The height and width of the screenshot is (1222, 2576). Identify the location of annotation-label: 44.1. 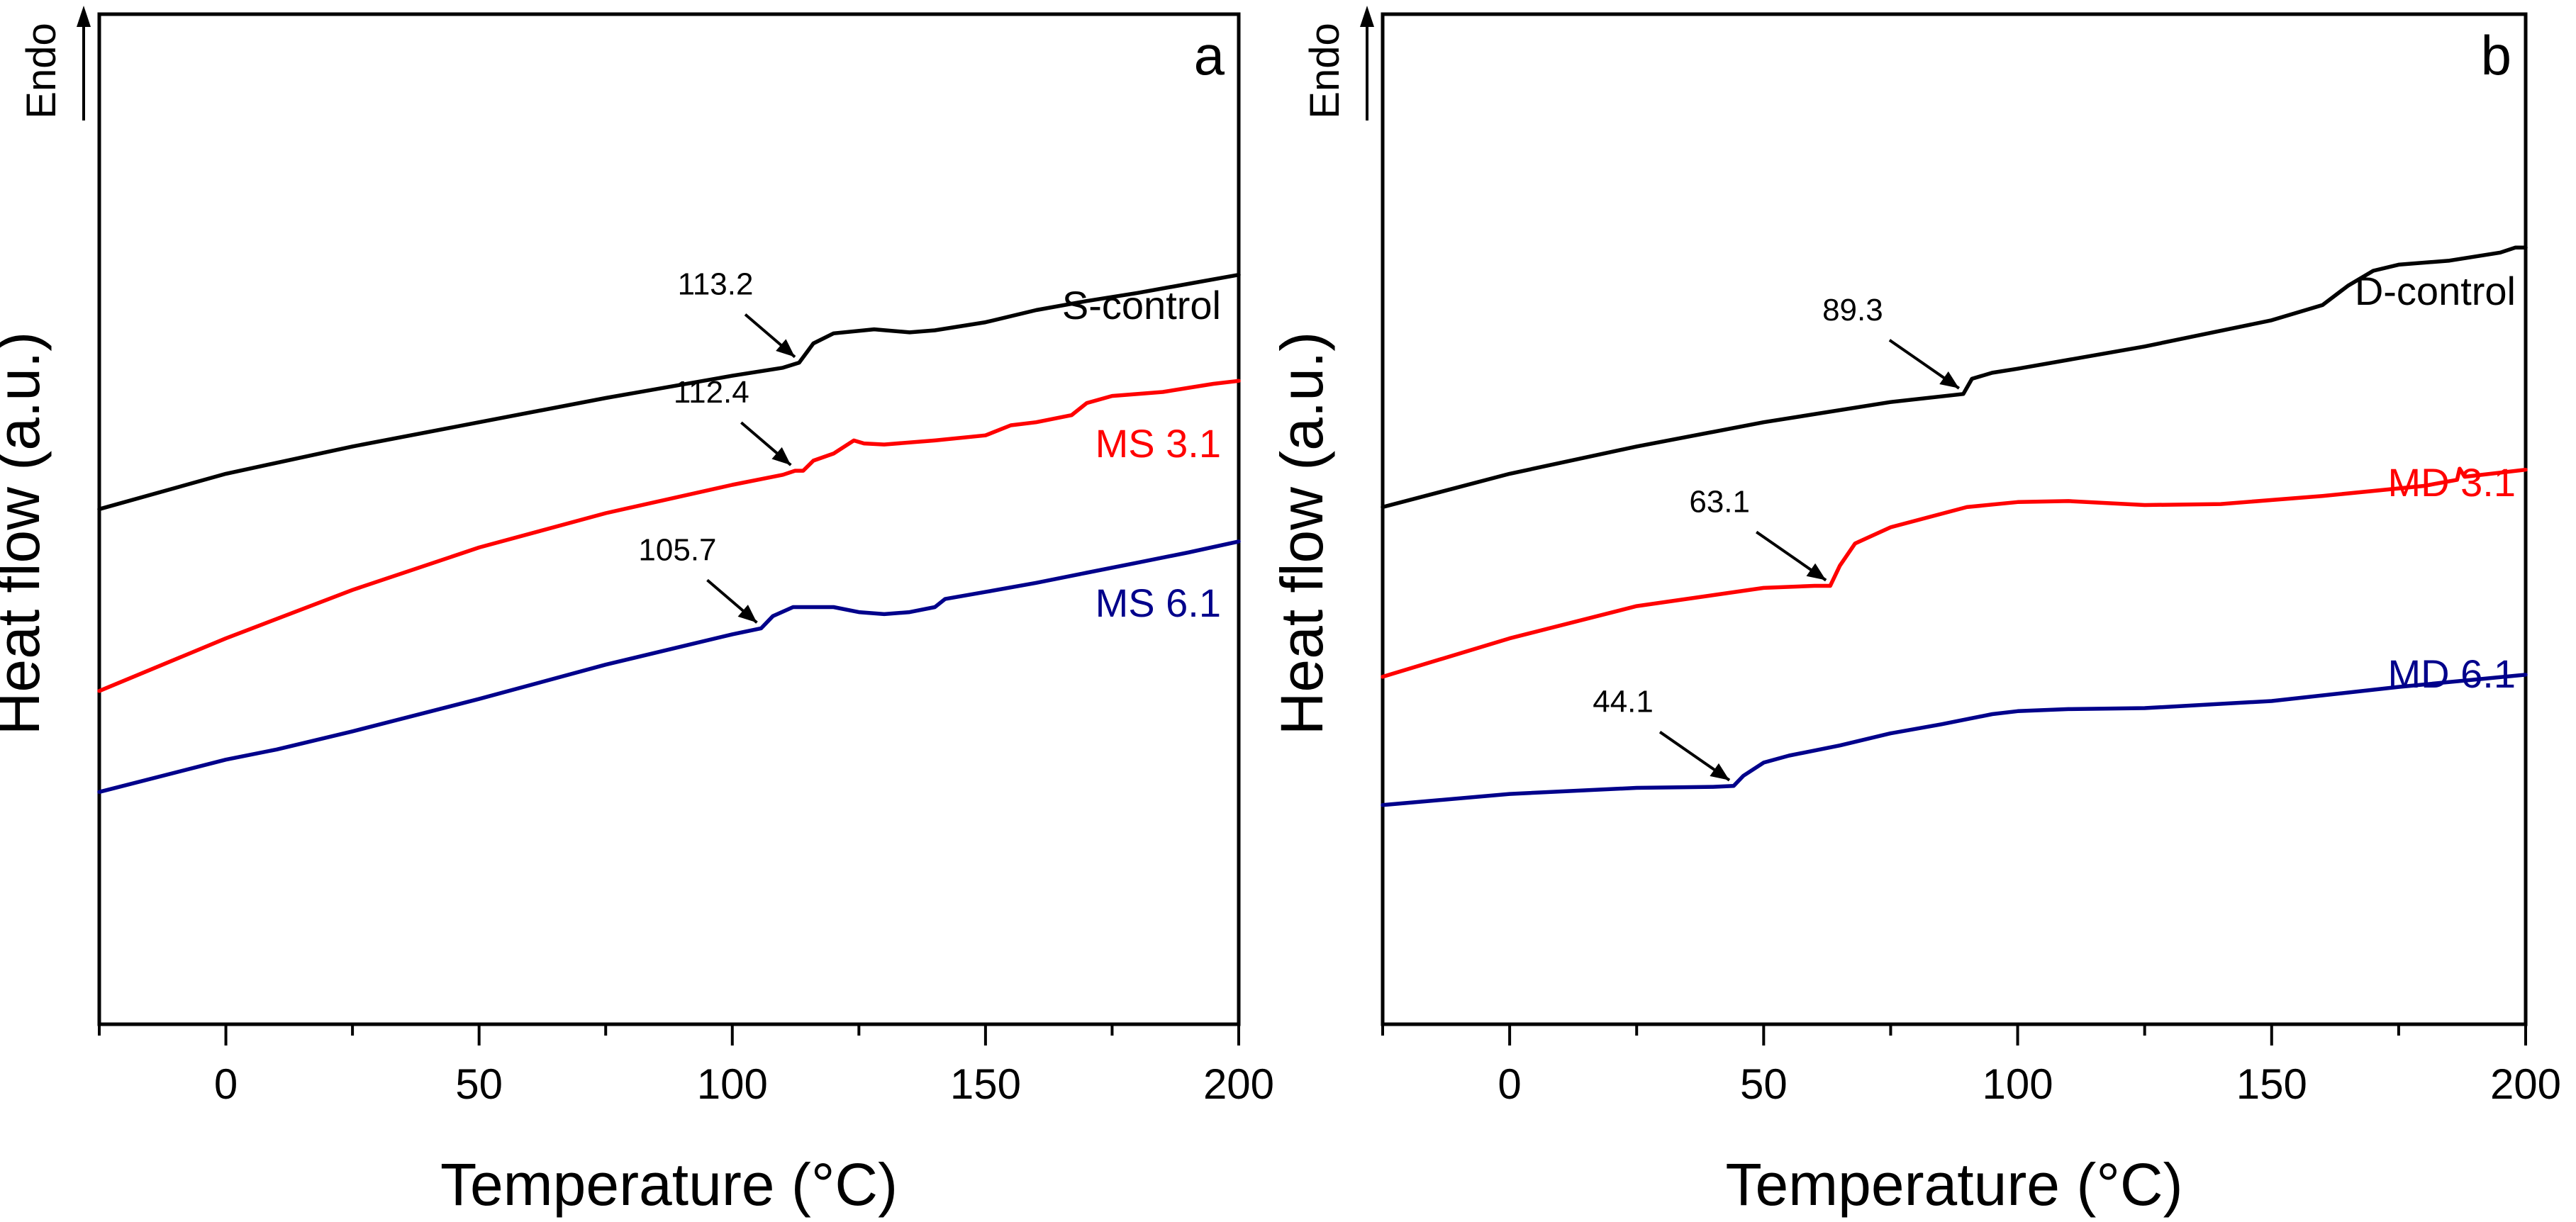
(1623, 702).